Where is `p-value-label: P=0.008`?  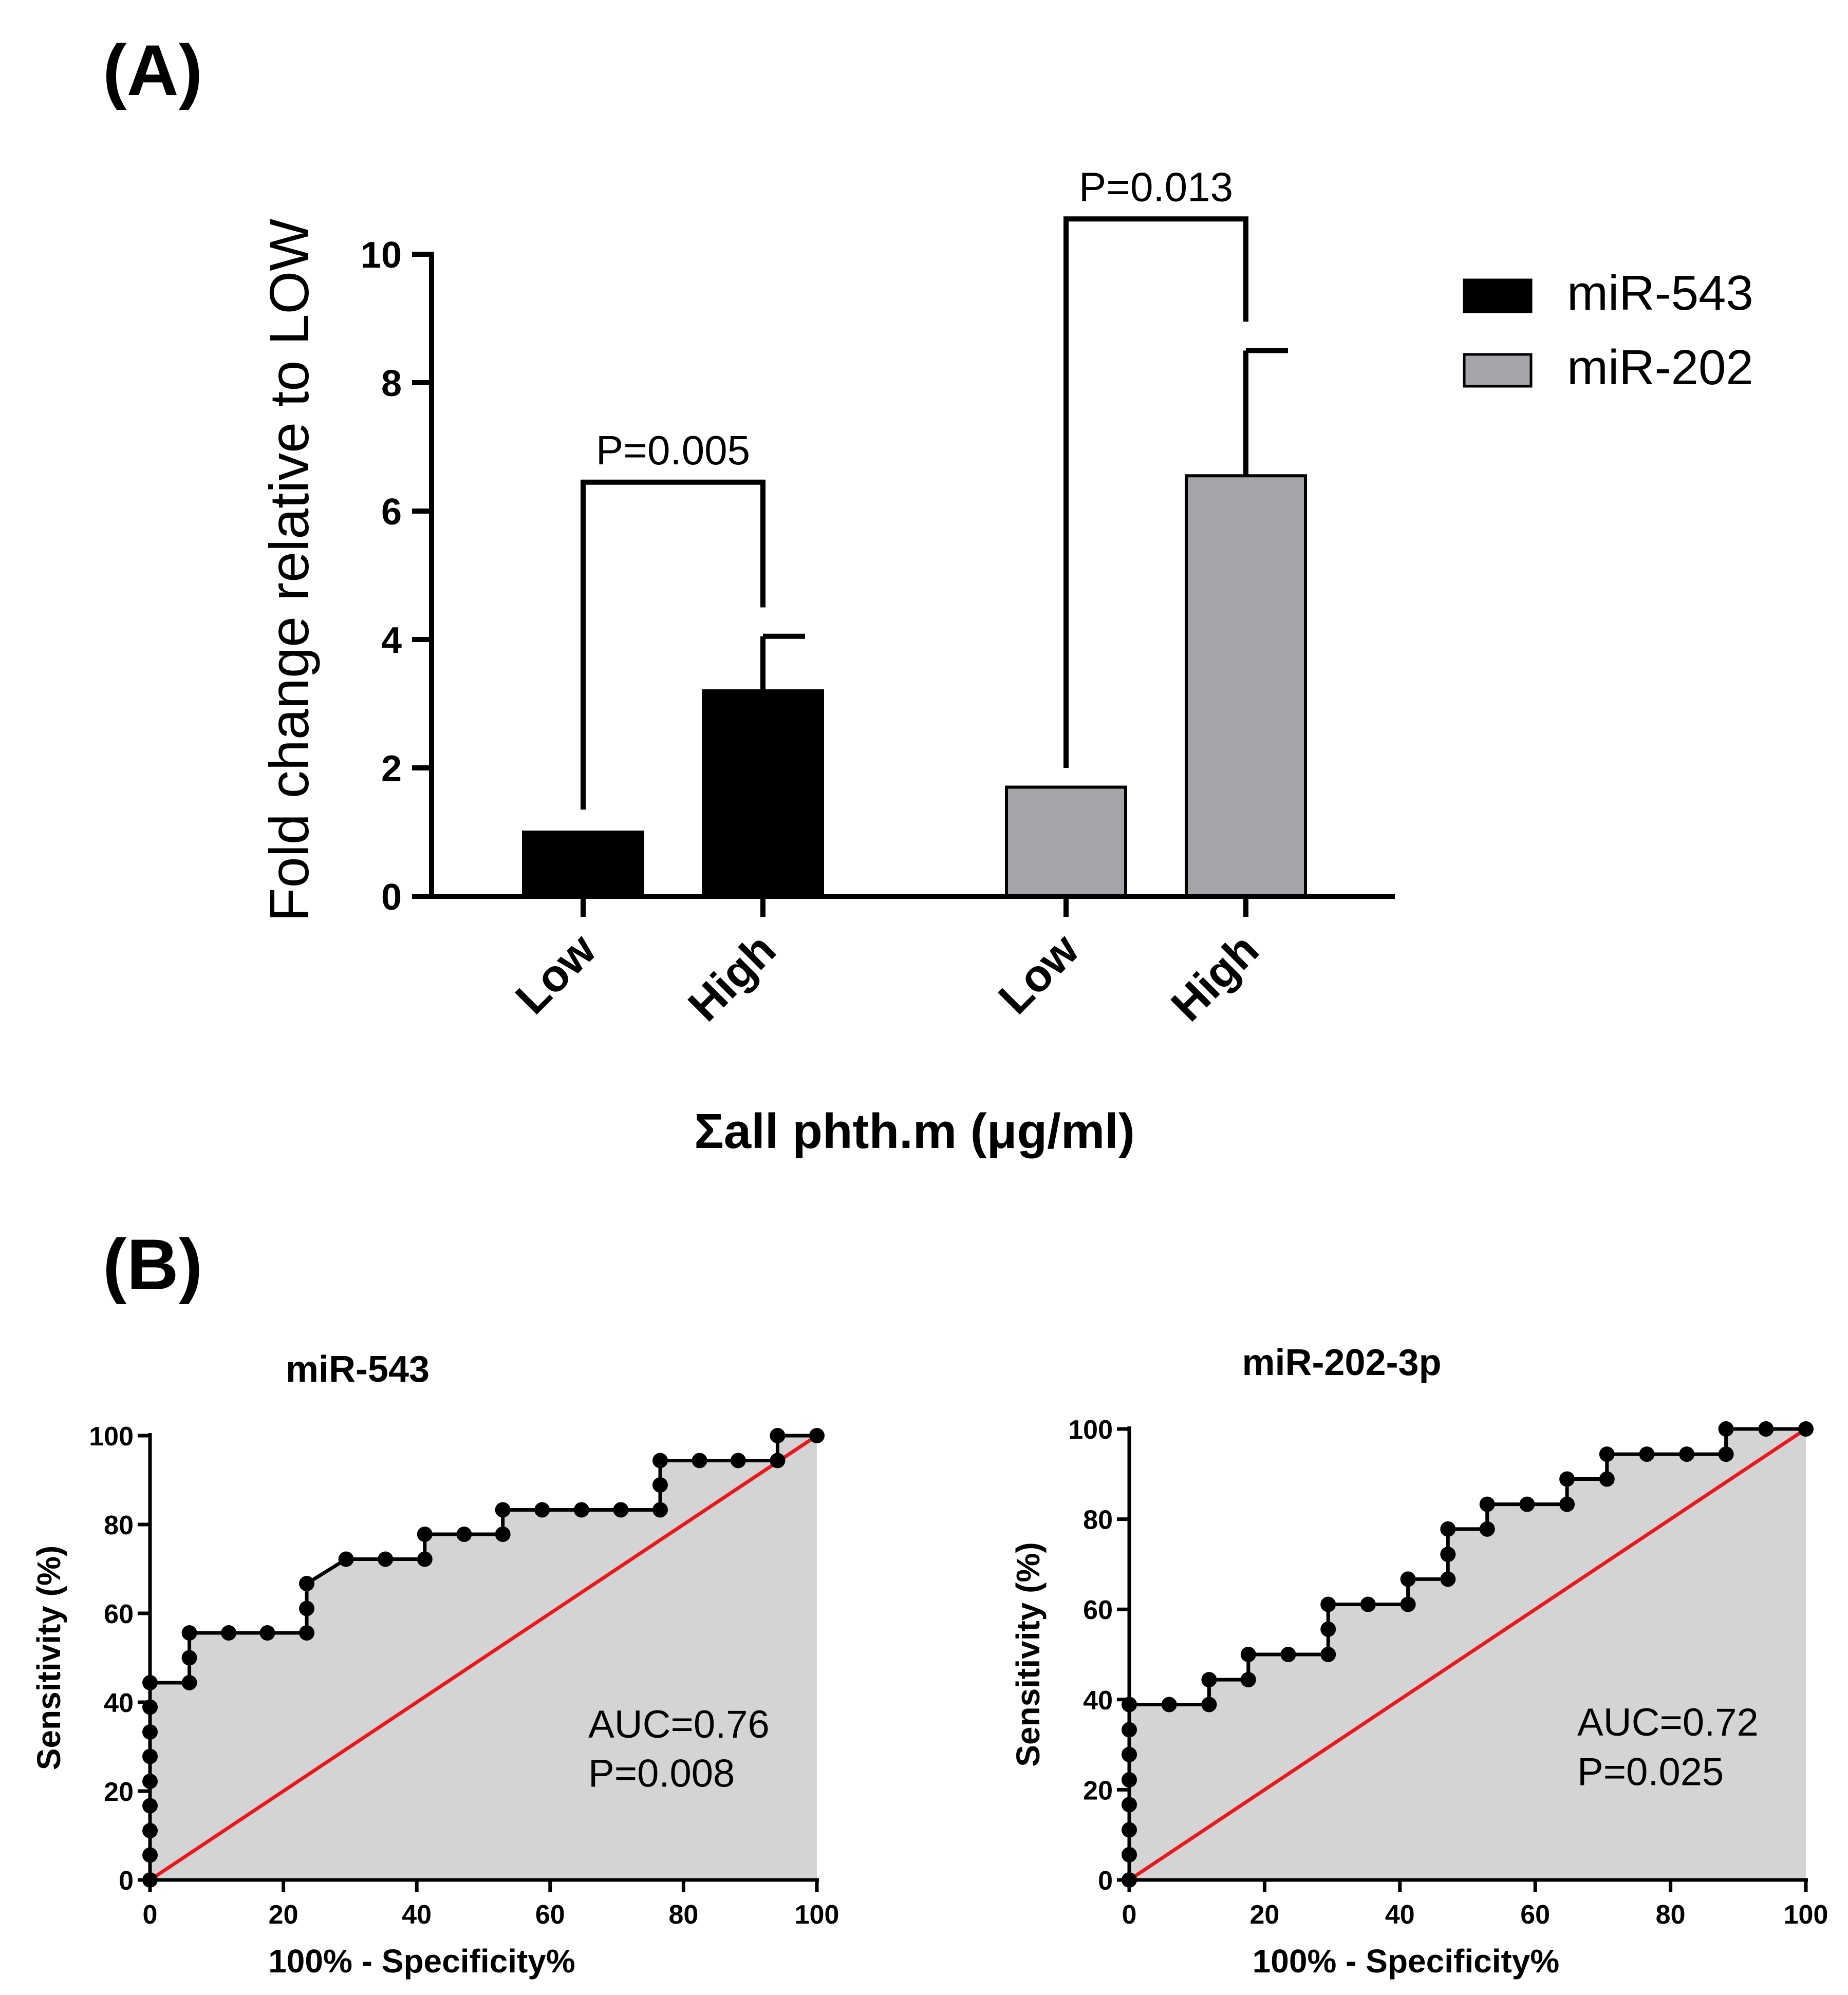
p-value-label: P=0.008 is located at coordinates (661, 1773).